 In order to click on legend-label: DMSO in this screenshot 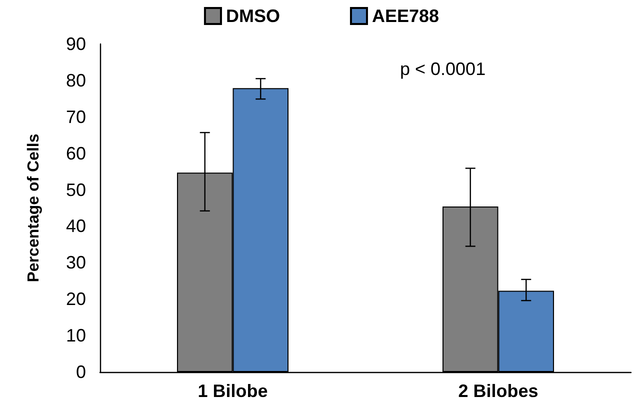, I will do `click(253, 16)`.